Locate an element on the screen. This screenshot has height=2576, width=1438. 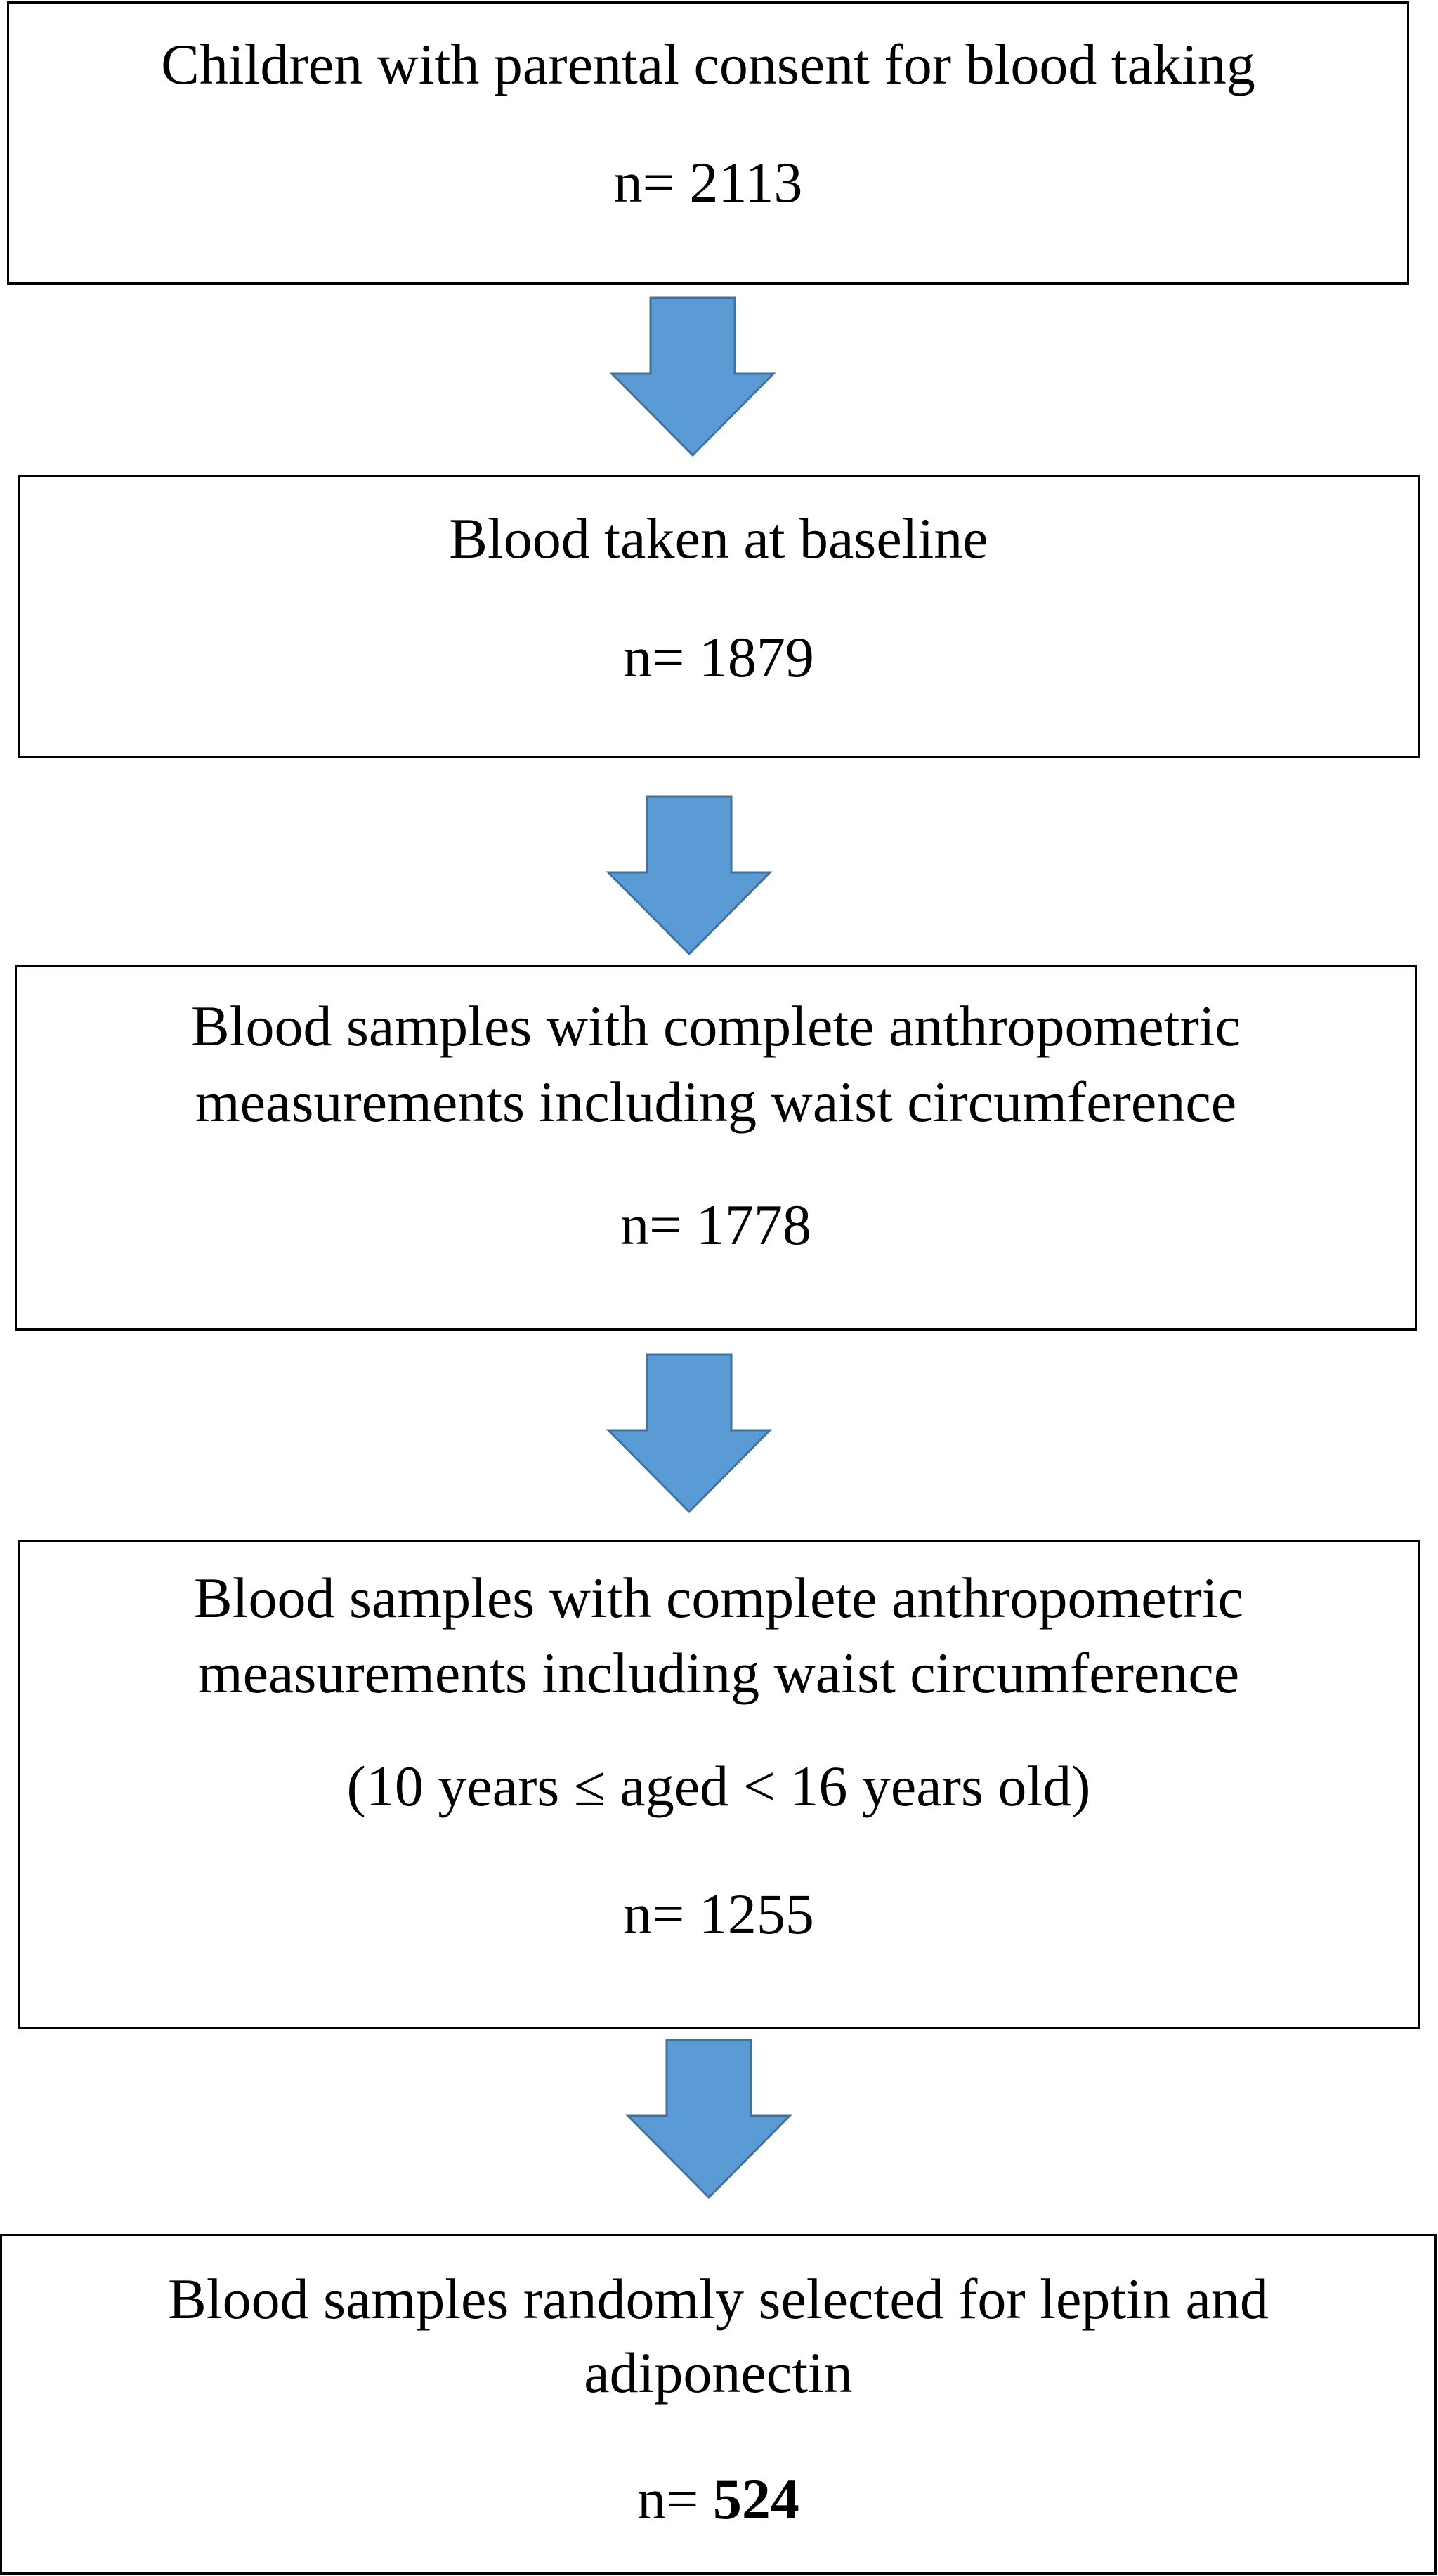
step-count: n= 2113 is located at coordinates (708, 183).